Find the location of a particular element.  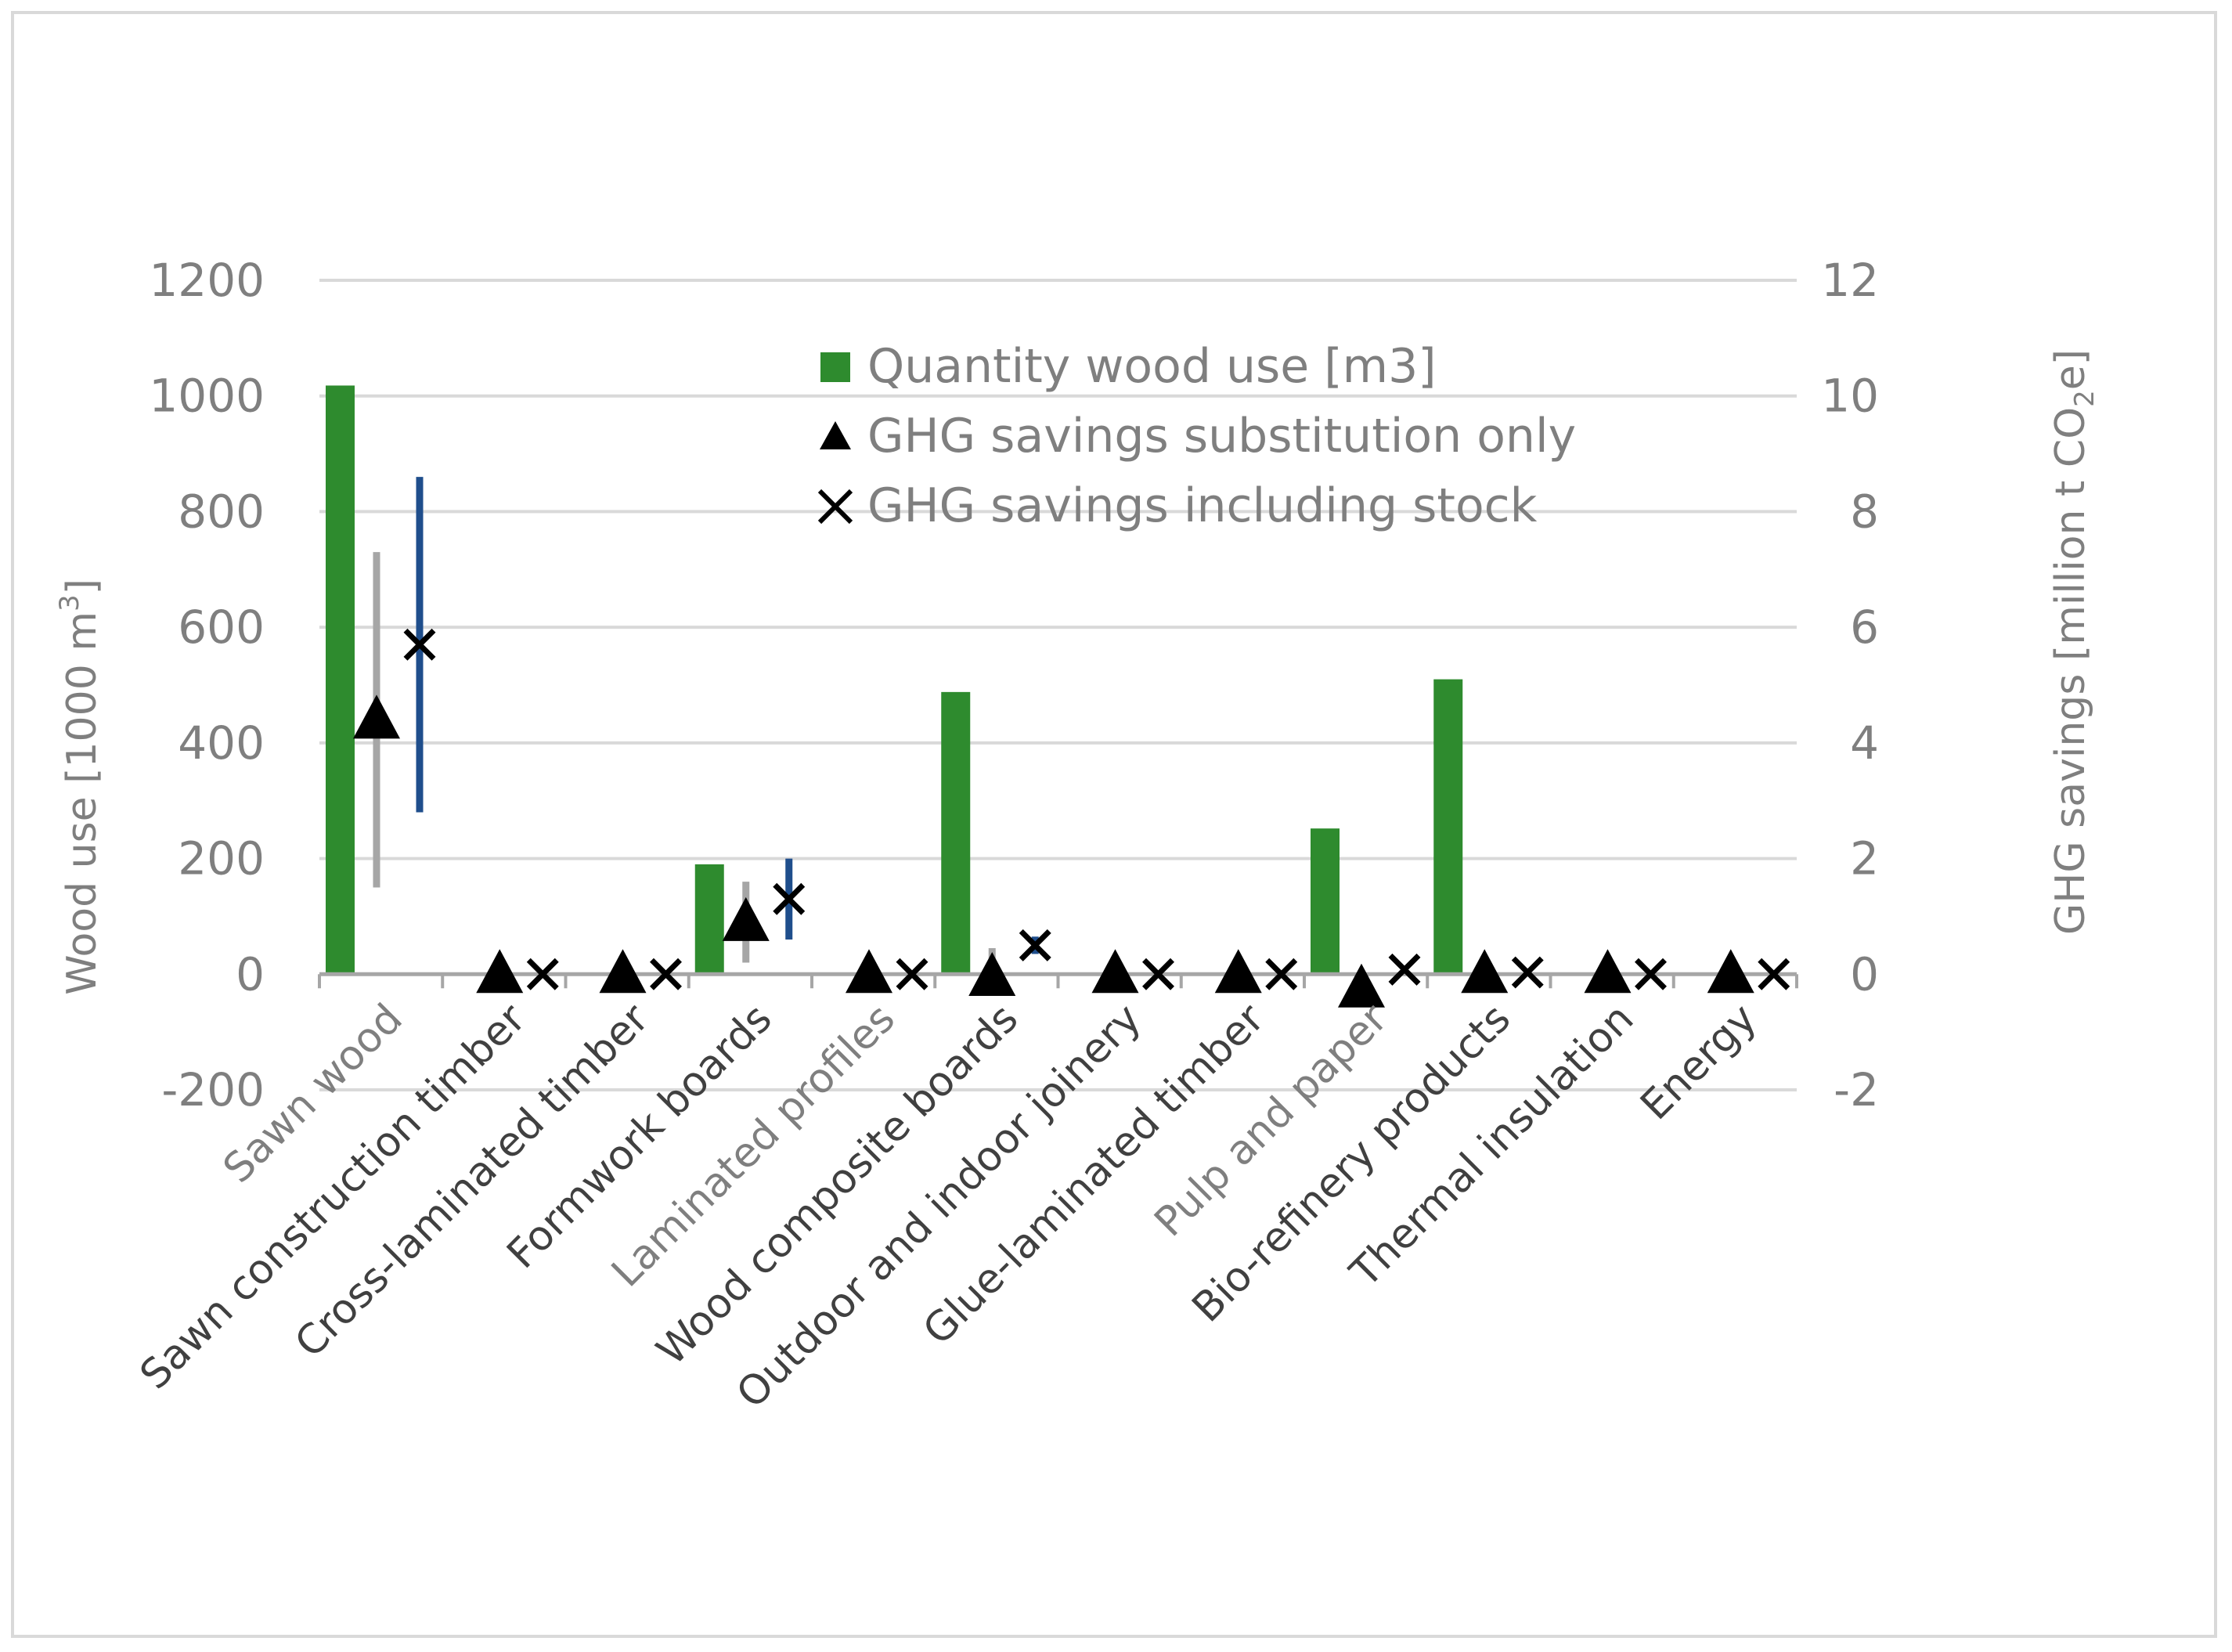

legend-item-substitution-only: GHG savings substitution only is located at coordinates (1198, 436).